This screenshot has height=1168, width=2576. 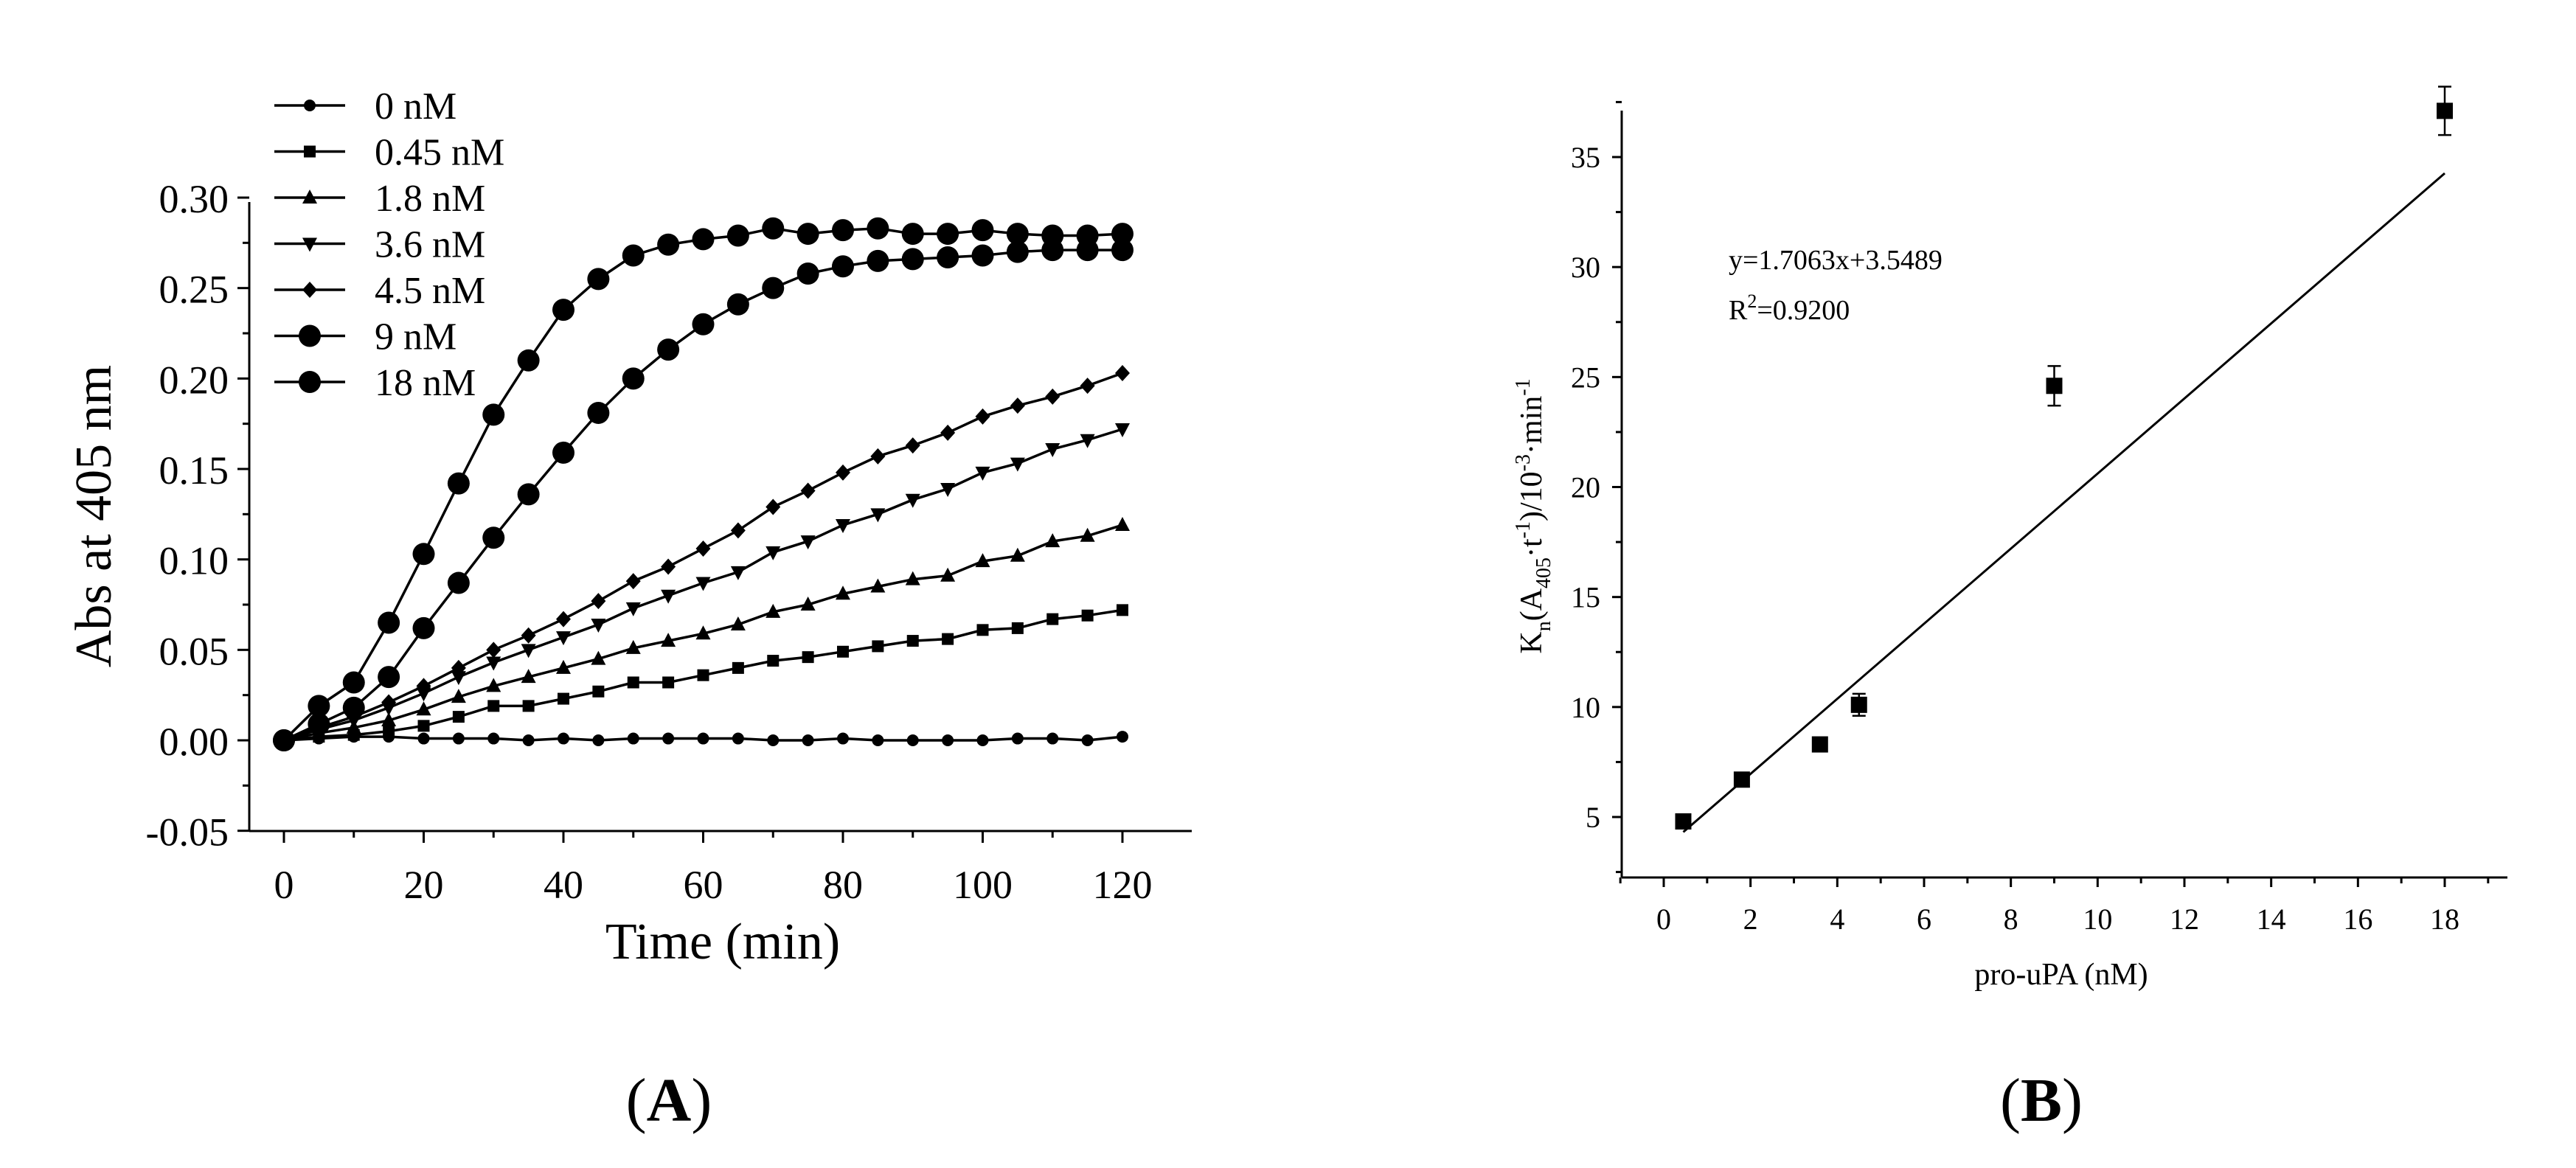 I want to click on legend-label: 4.5 nM, so click(x=430, y=291).